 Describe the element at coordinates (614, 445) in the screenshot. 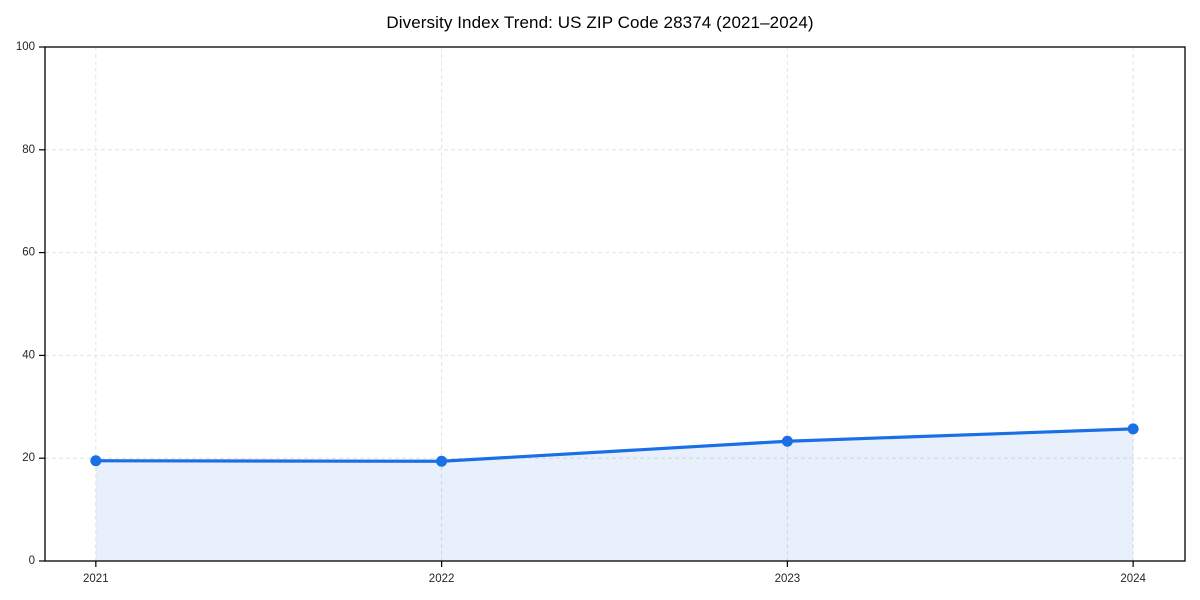

I see `series-line` at that location.